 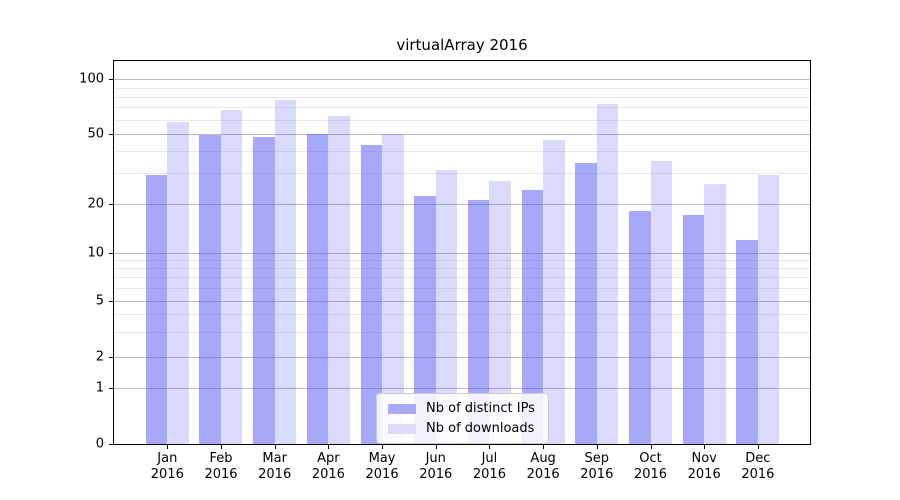 I want to click on bar-nb-of-distinct-ips-dec, so click(x=747, y=341).